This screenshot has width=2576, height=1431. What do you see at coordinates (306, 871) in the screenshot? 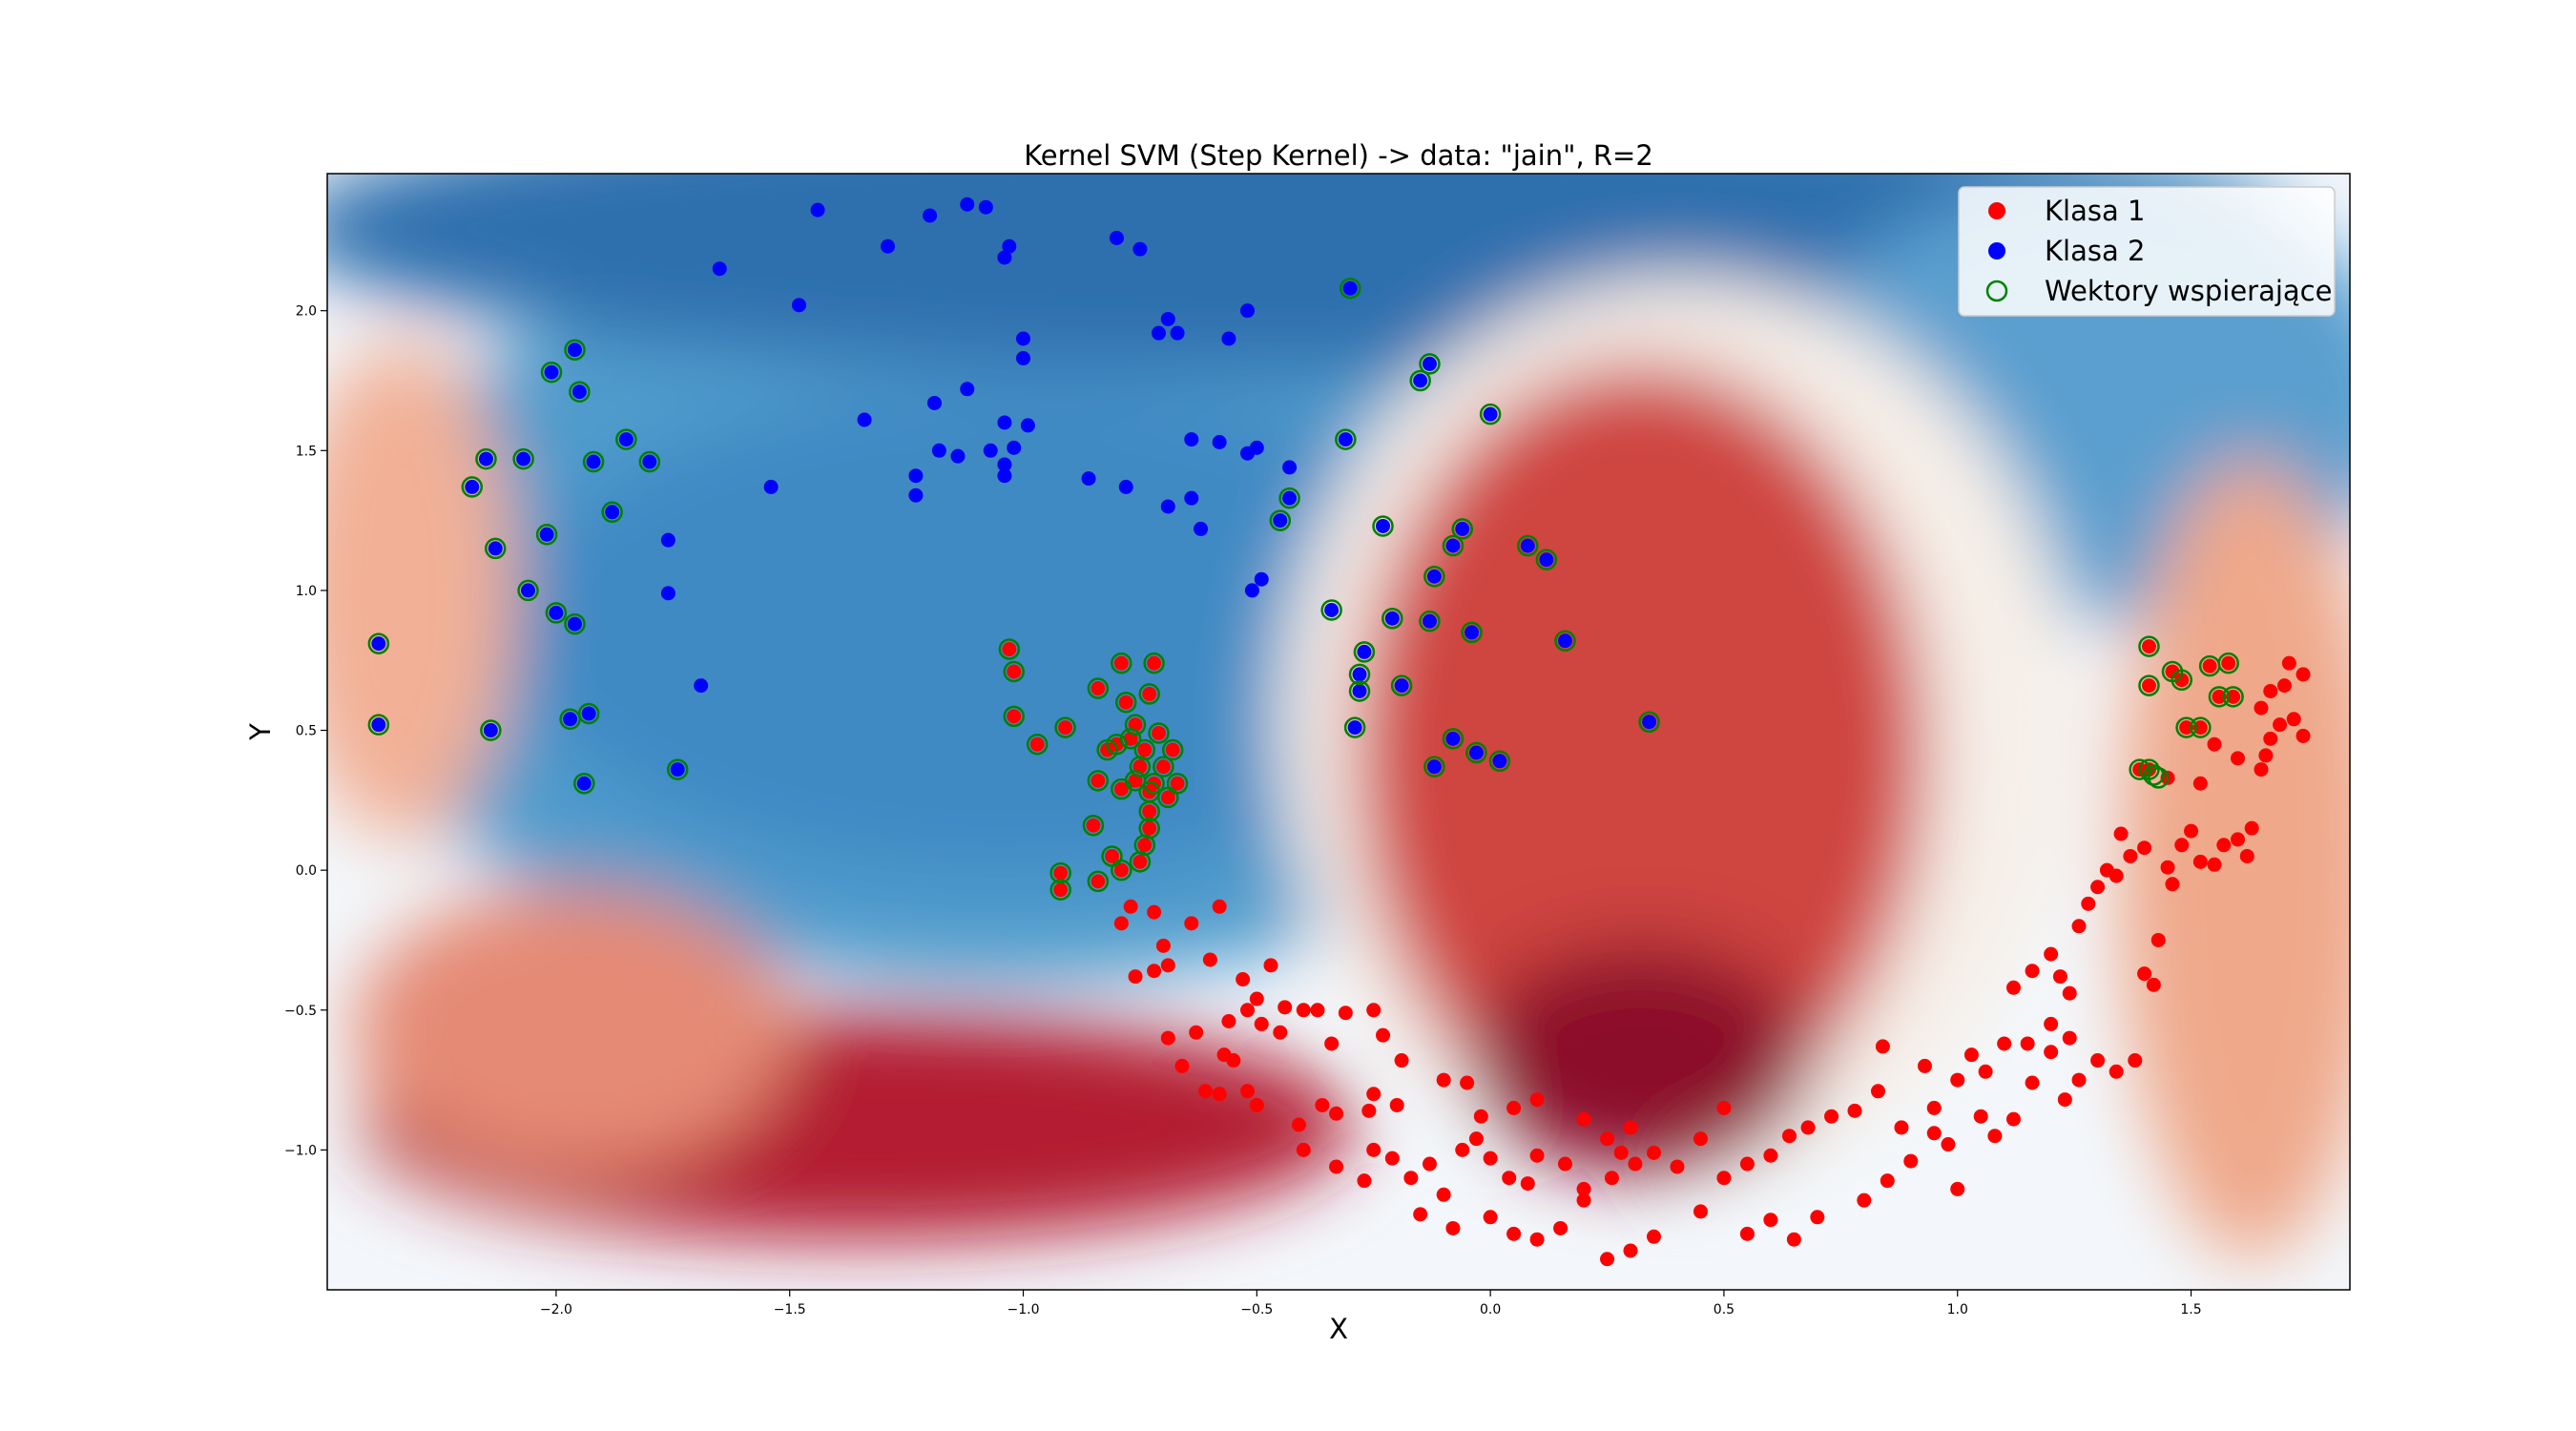
I see `y-tick-label: 0.0` at bounding box center [306, 871].